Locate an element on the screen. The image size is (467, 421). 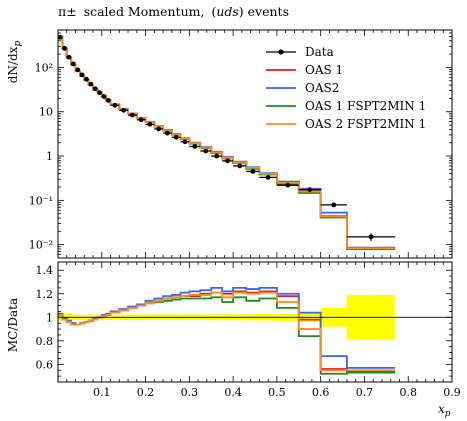
legend-label-2: OAS 1 FSPT2MIN 1 is located at coordinates (365, 106).